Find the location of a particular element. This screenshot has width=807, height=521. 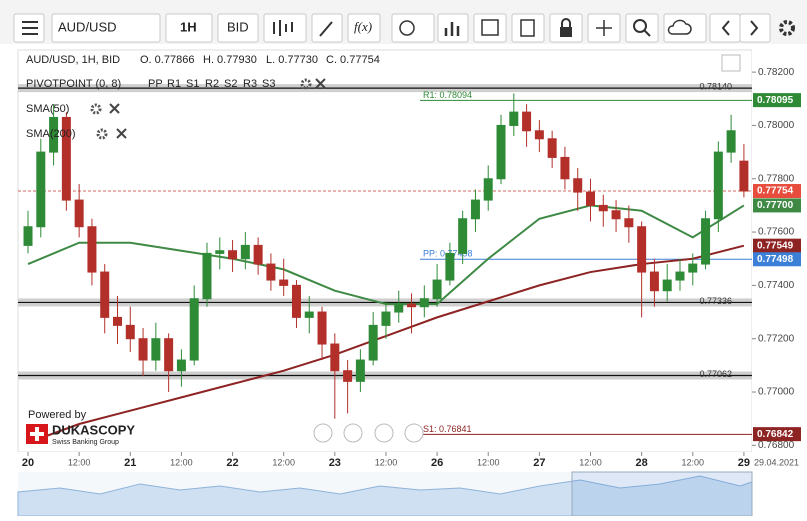

brand-name: DUKASCOPY is located at coordinates (93, 429).